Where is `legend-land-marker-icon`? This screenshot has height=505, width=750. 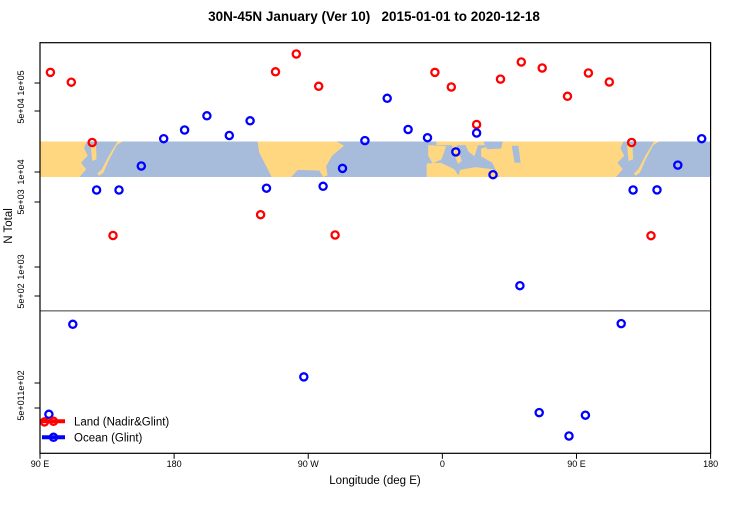 legend-land-marker-icon is located at coordinates (53, 421).